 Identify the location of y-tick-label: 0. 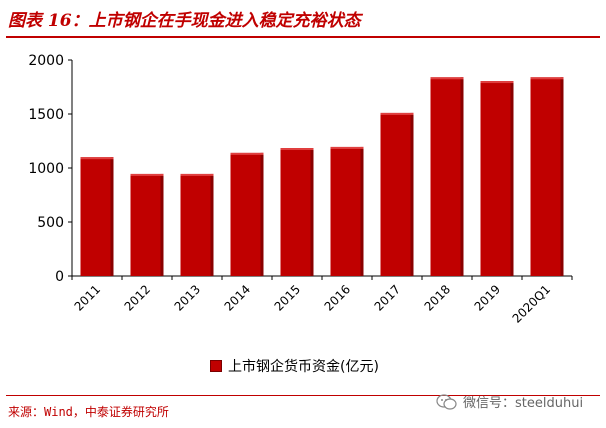
(59, 277).